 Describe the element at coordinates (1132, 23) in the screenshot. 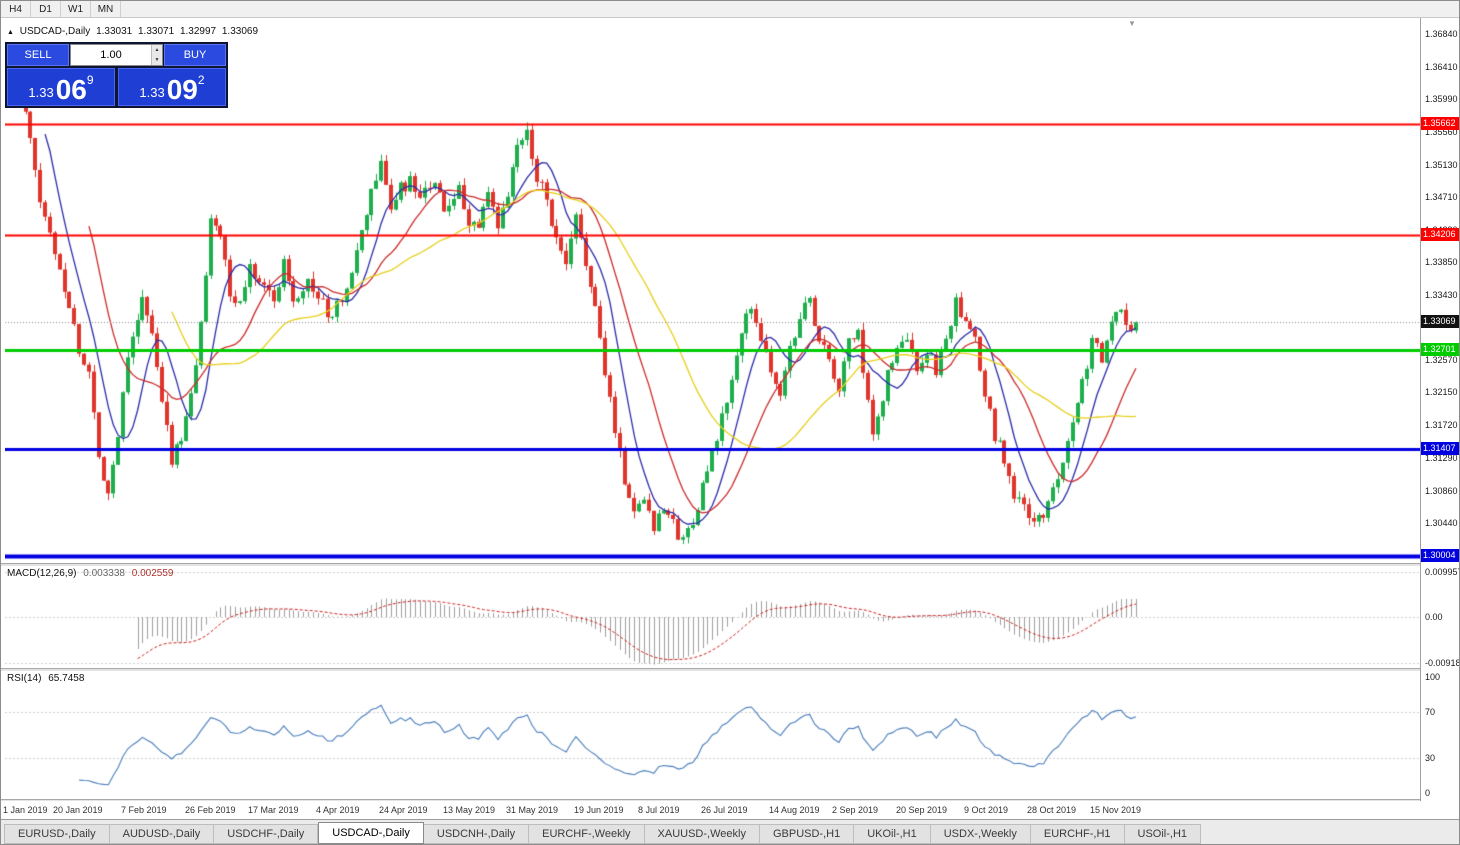

I see `chart-shift-marker: ▼` at that location.